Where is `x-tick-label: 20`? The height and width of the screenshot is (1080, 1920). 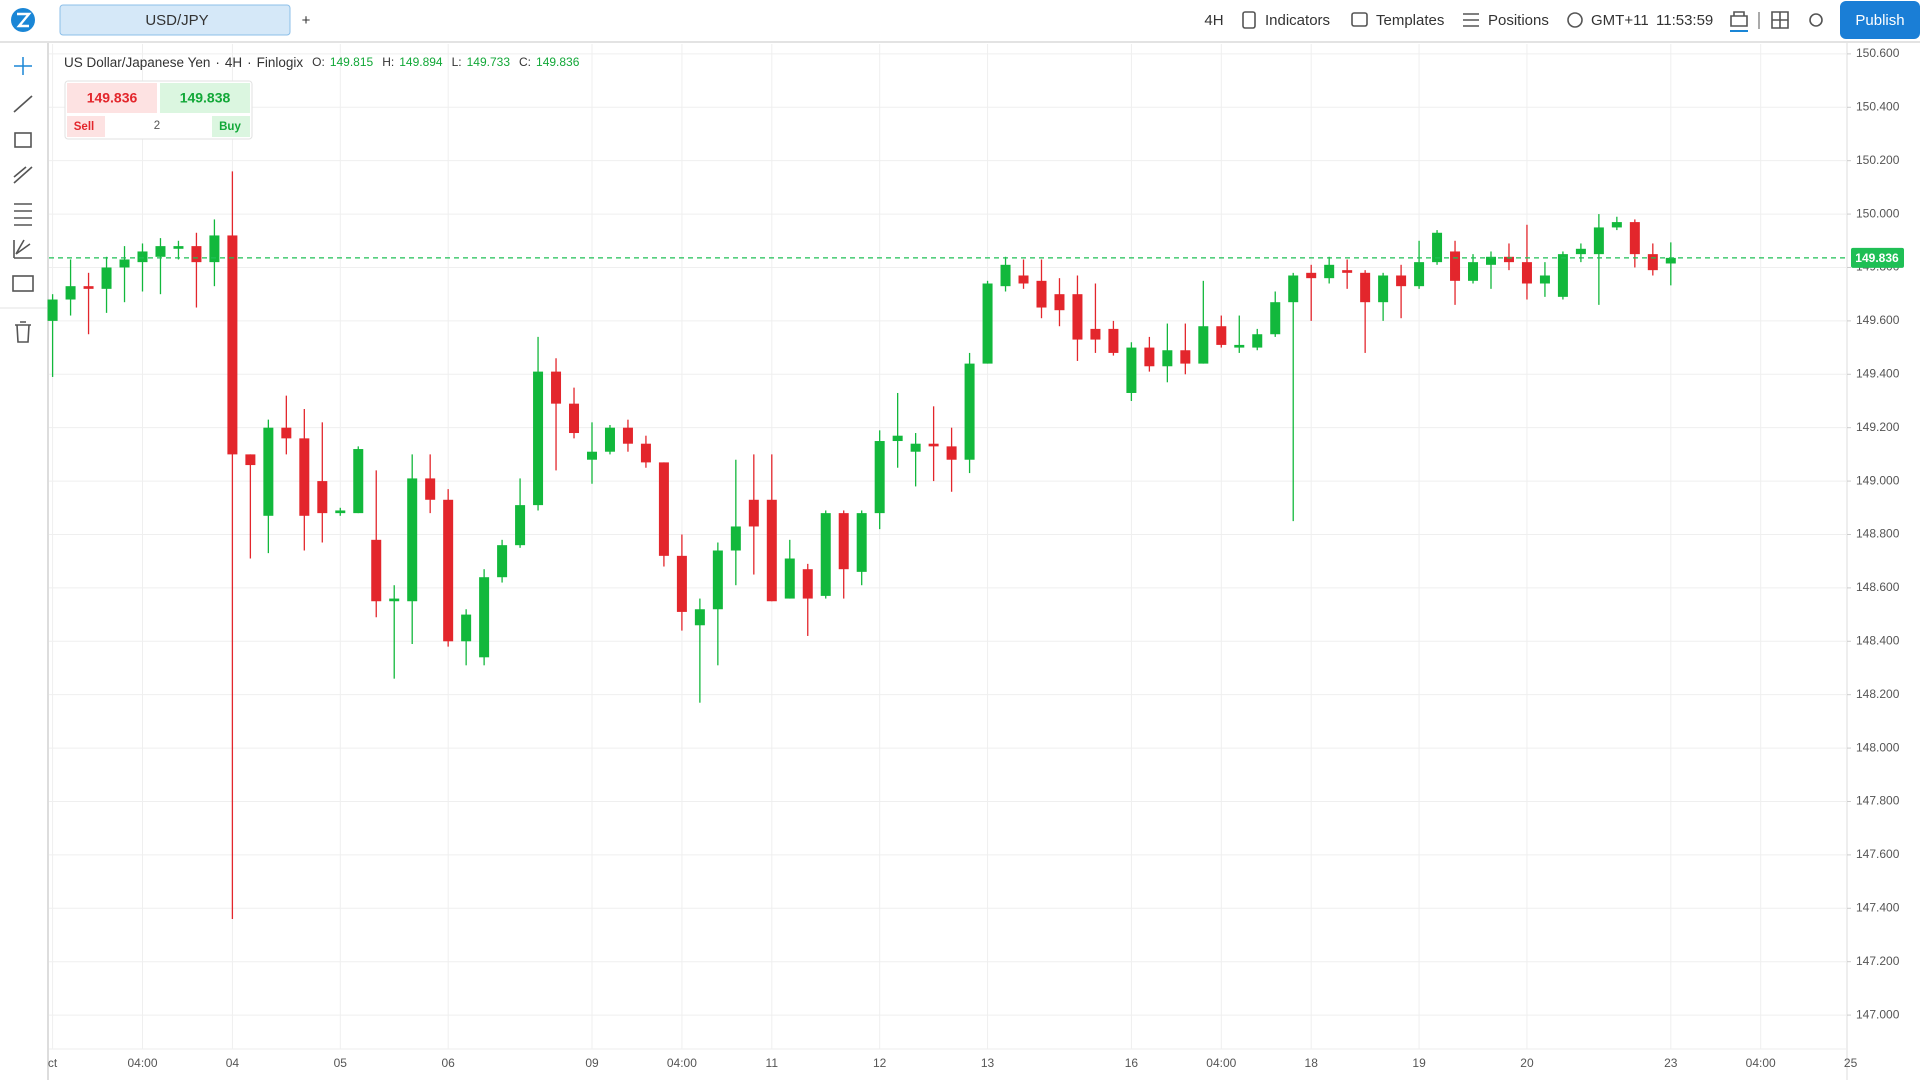
x-tick-label: 20 is located at coordinates (1527, 1063).